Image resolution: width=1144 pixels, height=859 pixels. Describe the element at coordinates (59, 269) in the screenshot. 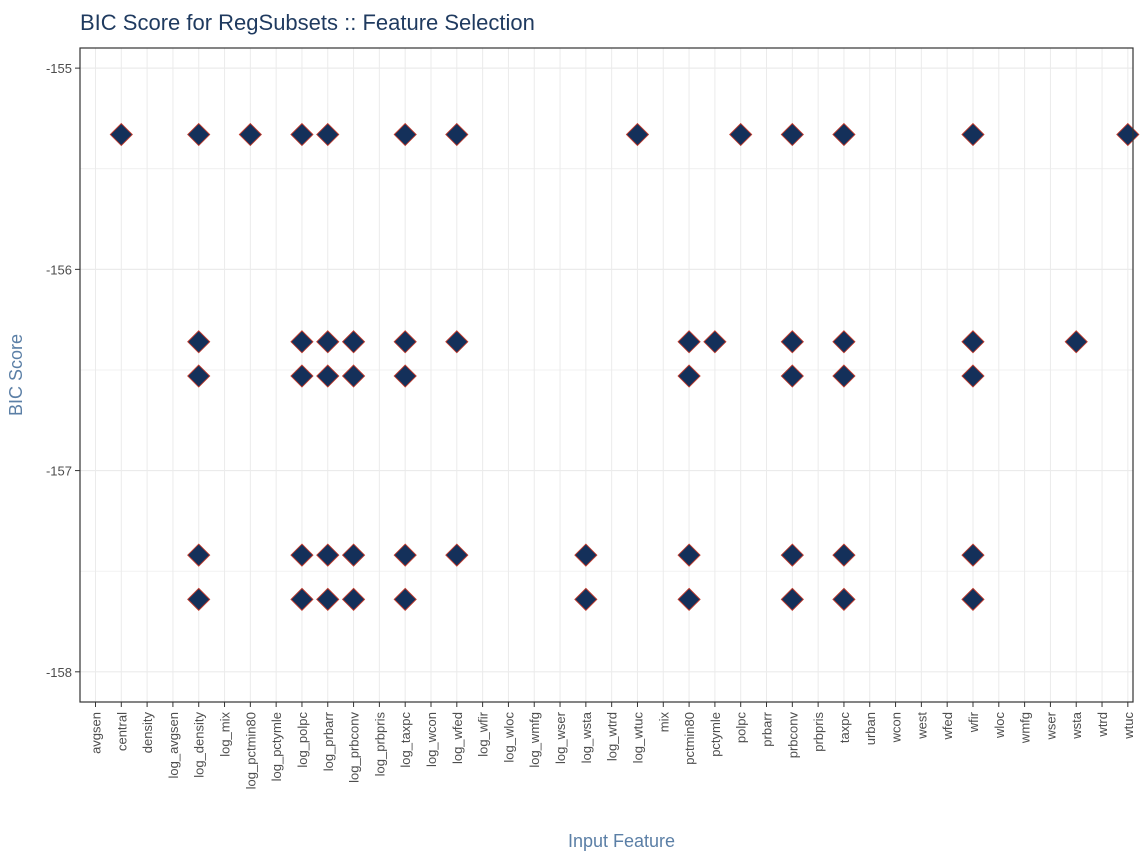

I see `y-tick-label: -156` at that location.